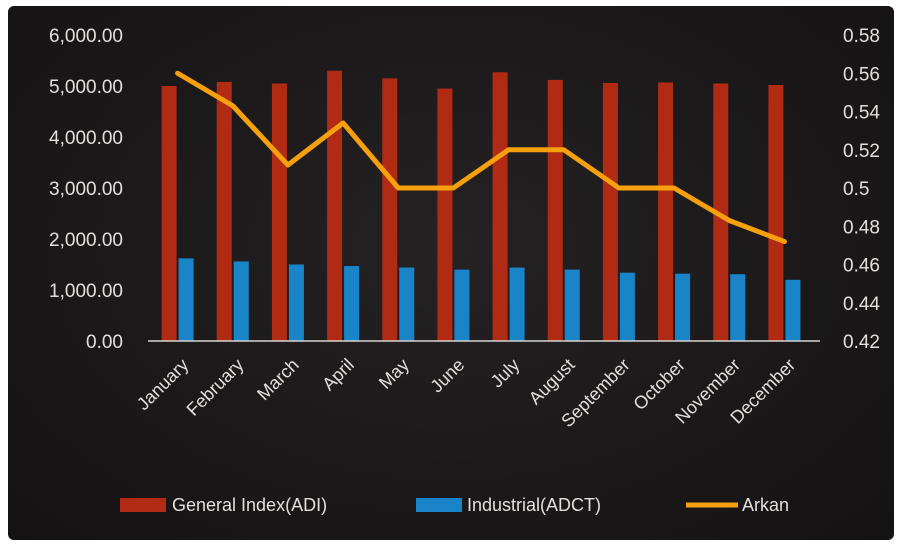 The image size is (901, 546). Describe the element at coordinates (86, 291) in the screenshot. I see `left-tick-label: 1,000.00` at that location.